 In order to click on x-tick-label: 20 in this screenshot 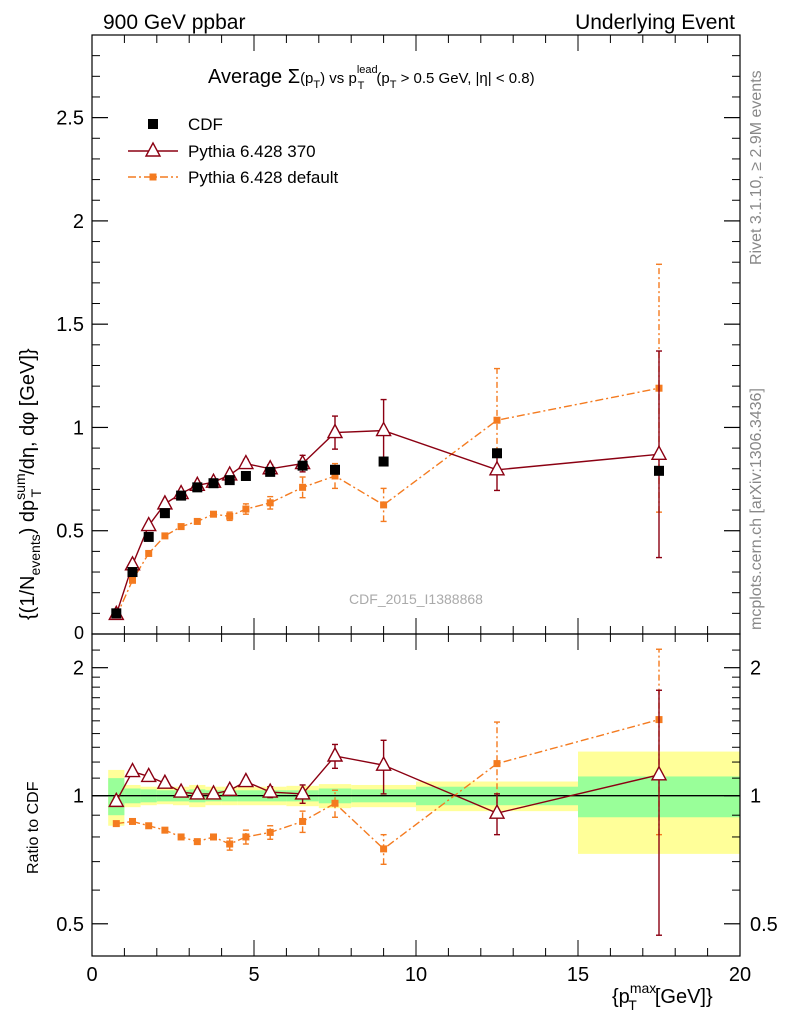, I will do `click(740, 975)`.